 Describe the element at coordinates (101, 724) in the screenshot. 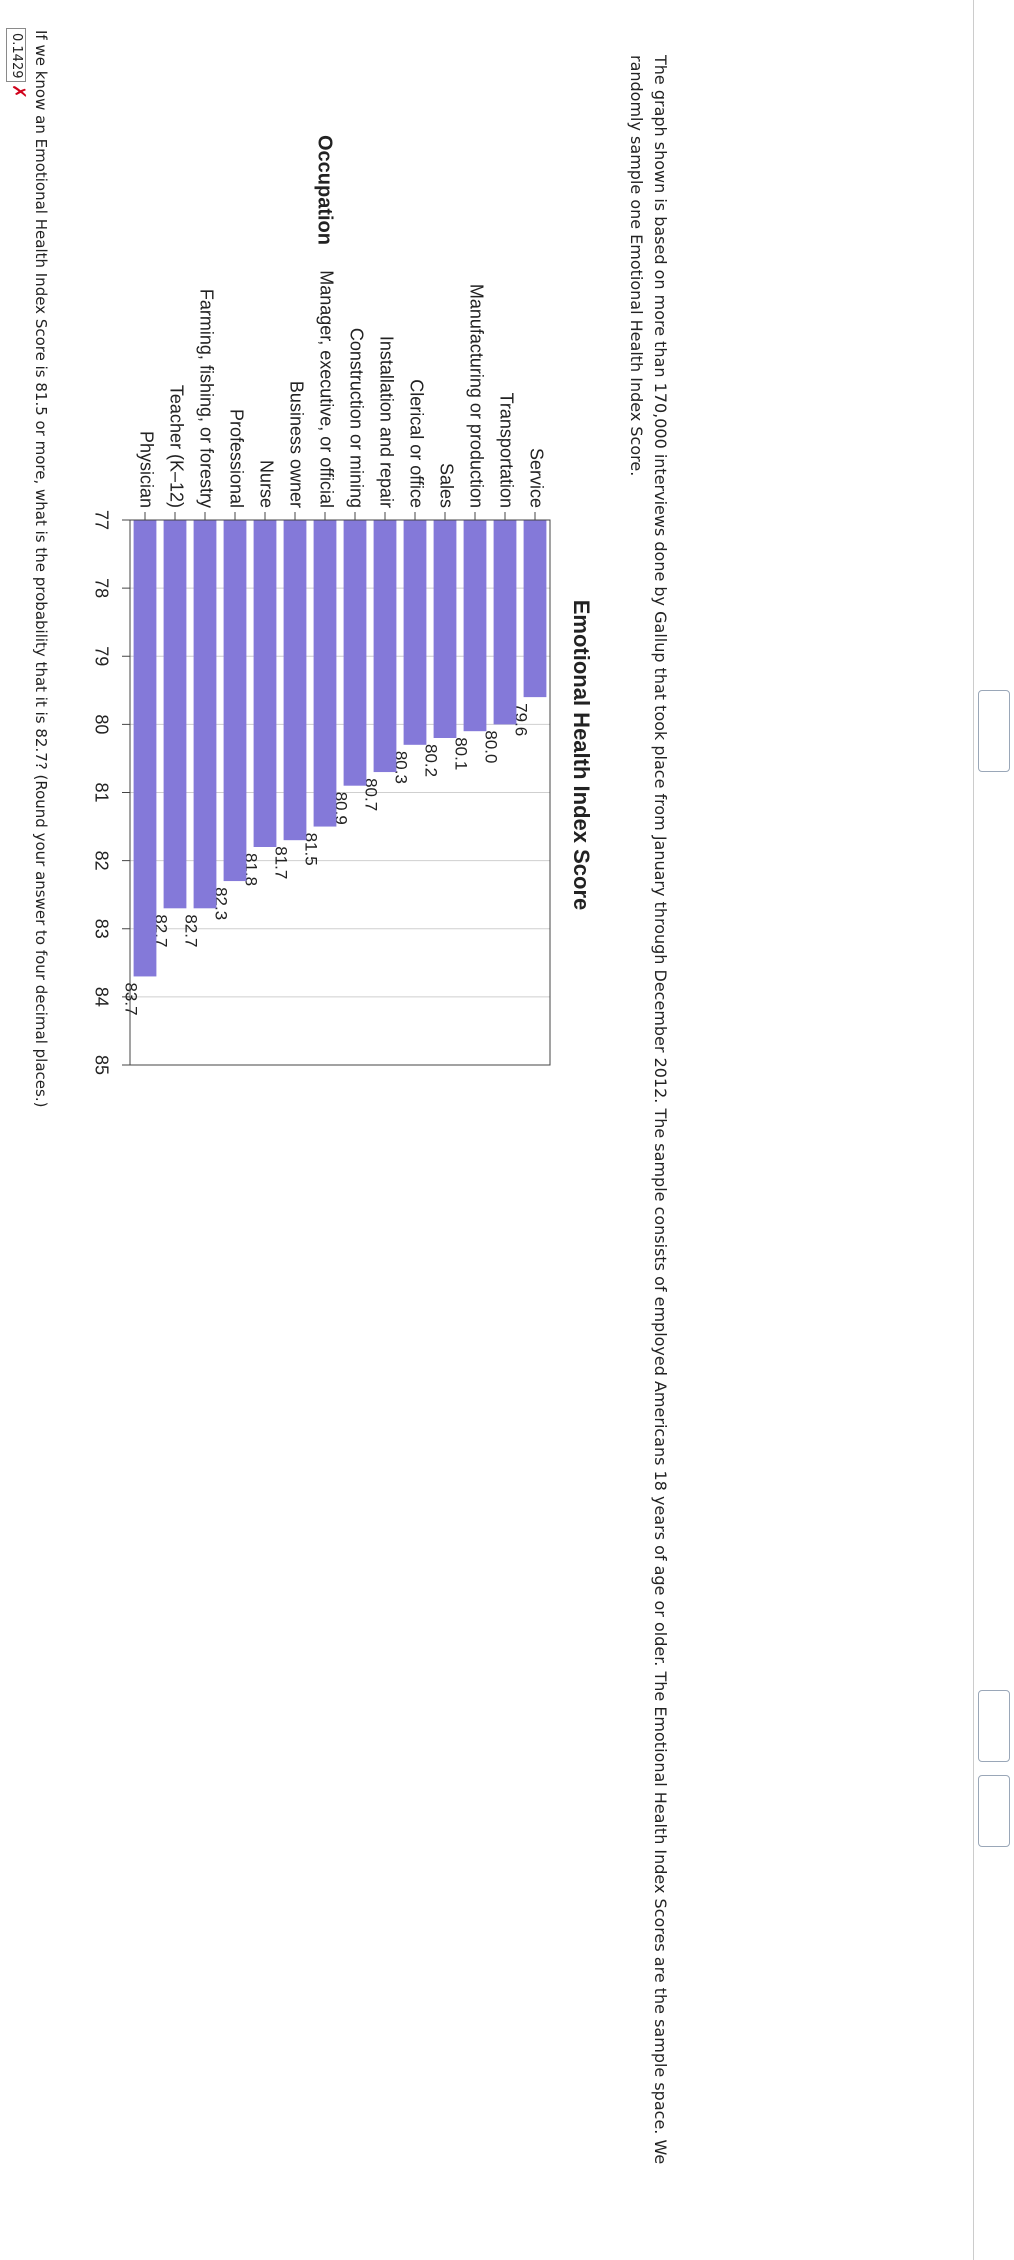

I see `x-tick-label: 80` at that location.